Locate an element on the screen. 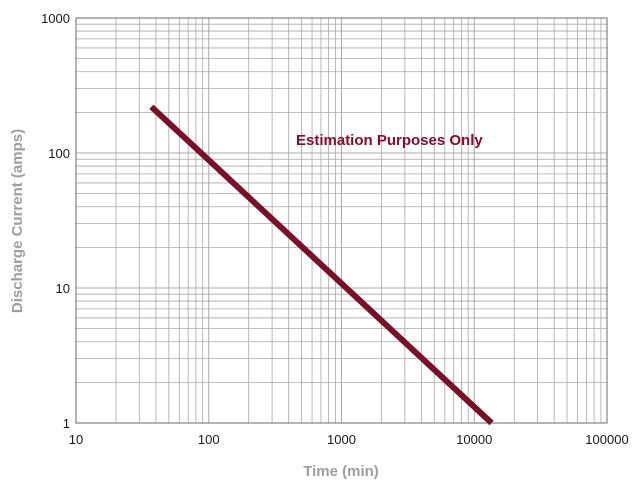 The width and height of the screenshot is (636, 480). x-tick-label: 10000 is located at coordinates (474, 439).